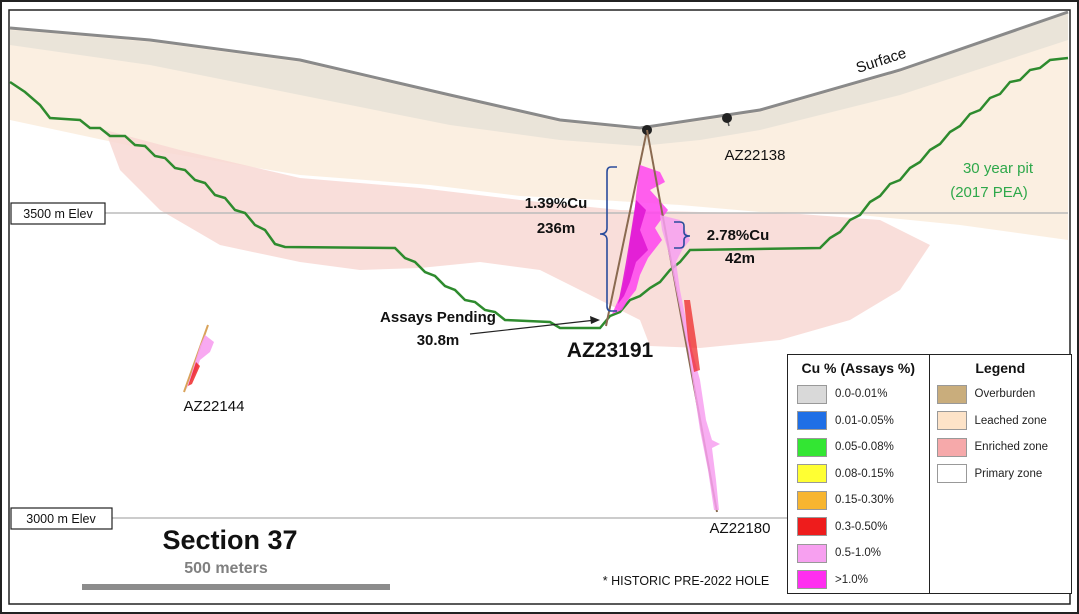  What do you see at coordinates (692, 336) in the screenshot?
I see `hole-az22180-assays-mixed` at bounding box center [692, 336].